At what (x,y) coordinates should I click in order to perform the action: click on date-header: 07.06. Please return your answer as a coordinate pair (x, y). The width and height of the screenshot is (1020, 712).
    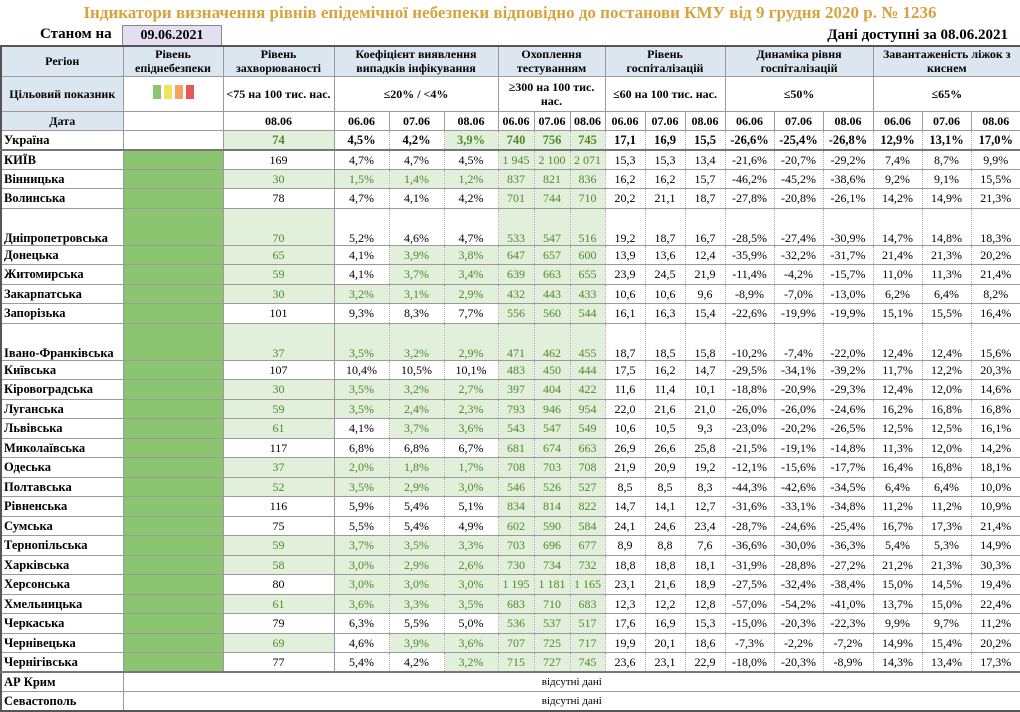
    Looking at the image, I should click on (552, 120).